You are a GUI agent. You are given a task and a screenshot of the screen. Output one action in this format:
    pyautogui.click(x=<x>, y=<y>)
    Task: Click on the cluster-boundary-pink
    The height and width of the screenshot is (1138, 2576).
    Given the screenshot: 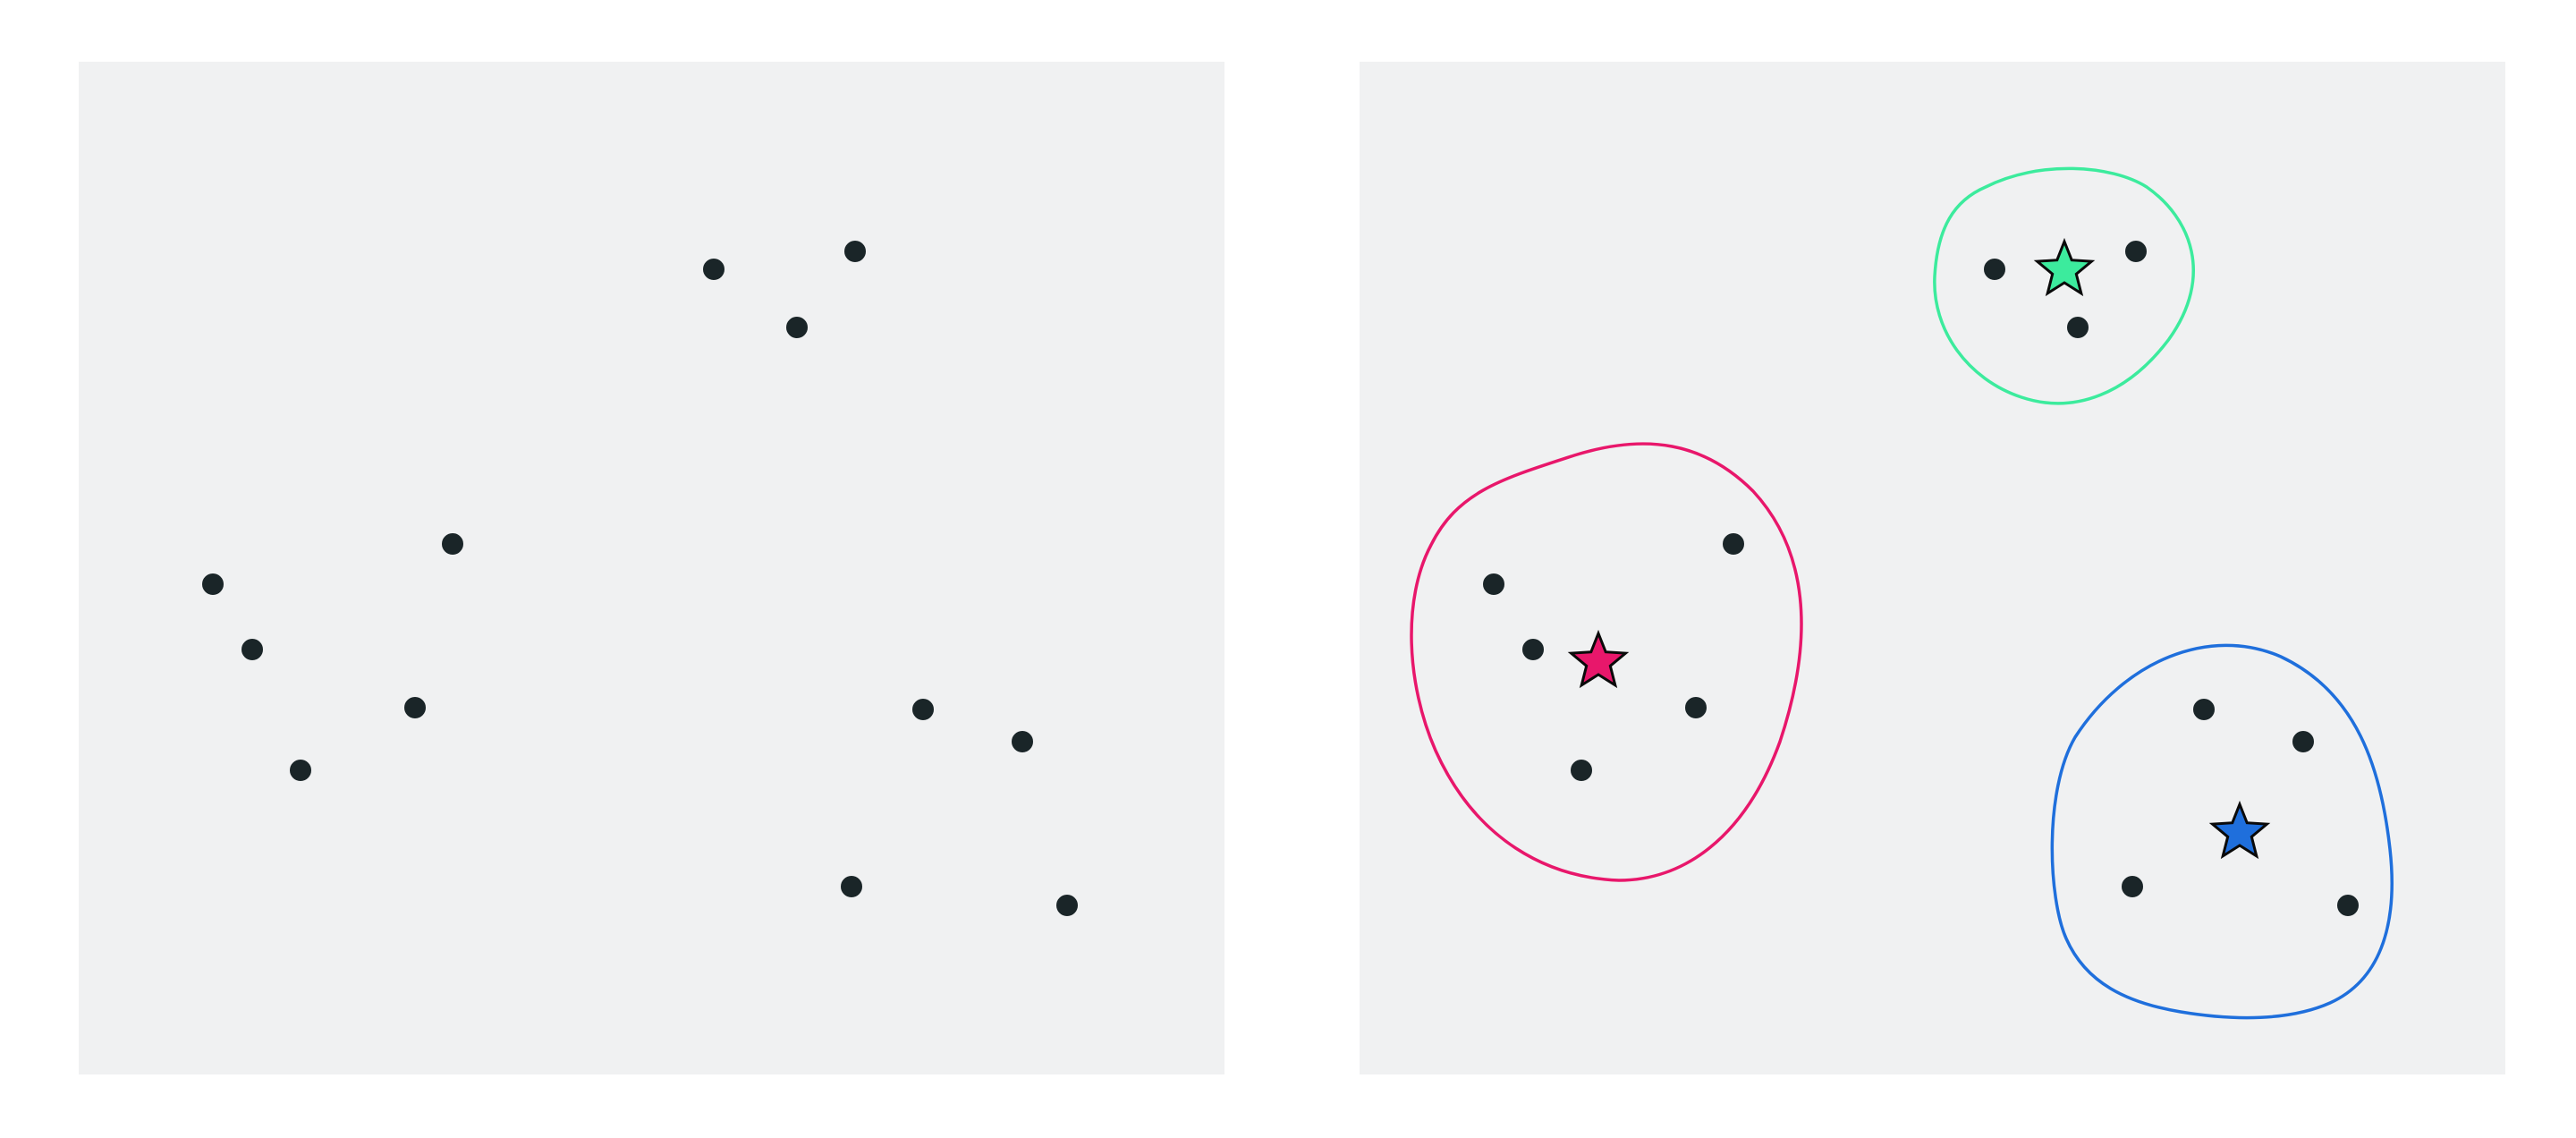 What is the action you would take?
    pyautogui.click(x=1606, y=662)
    